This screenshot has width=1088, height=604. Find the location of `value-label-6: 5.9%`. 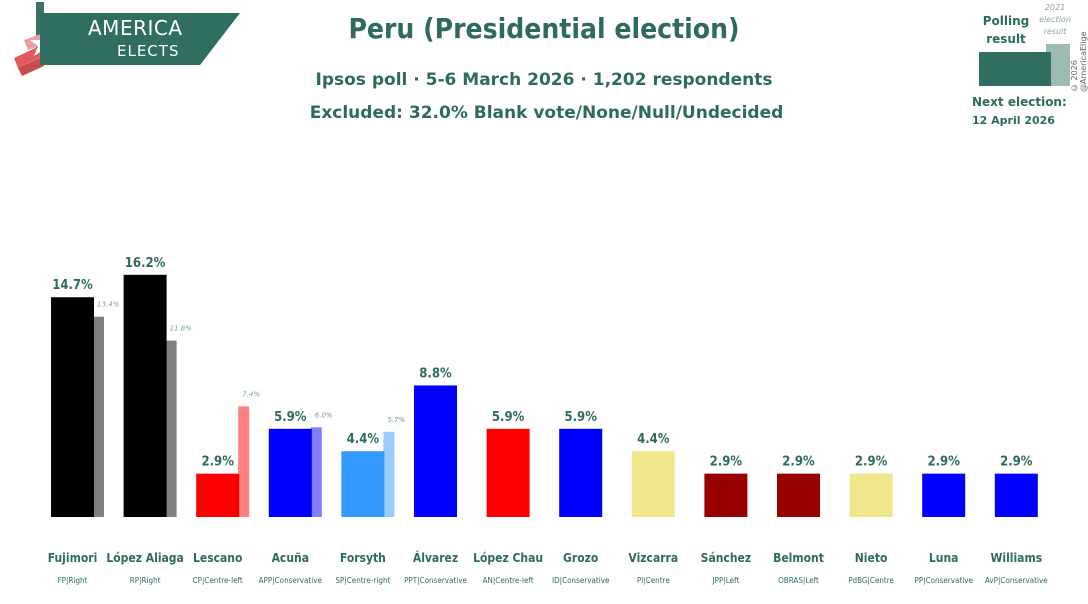

value-label-6: 5.9% is located at coordinates (508, 417).